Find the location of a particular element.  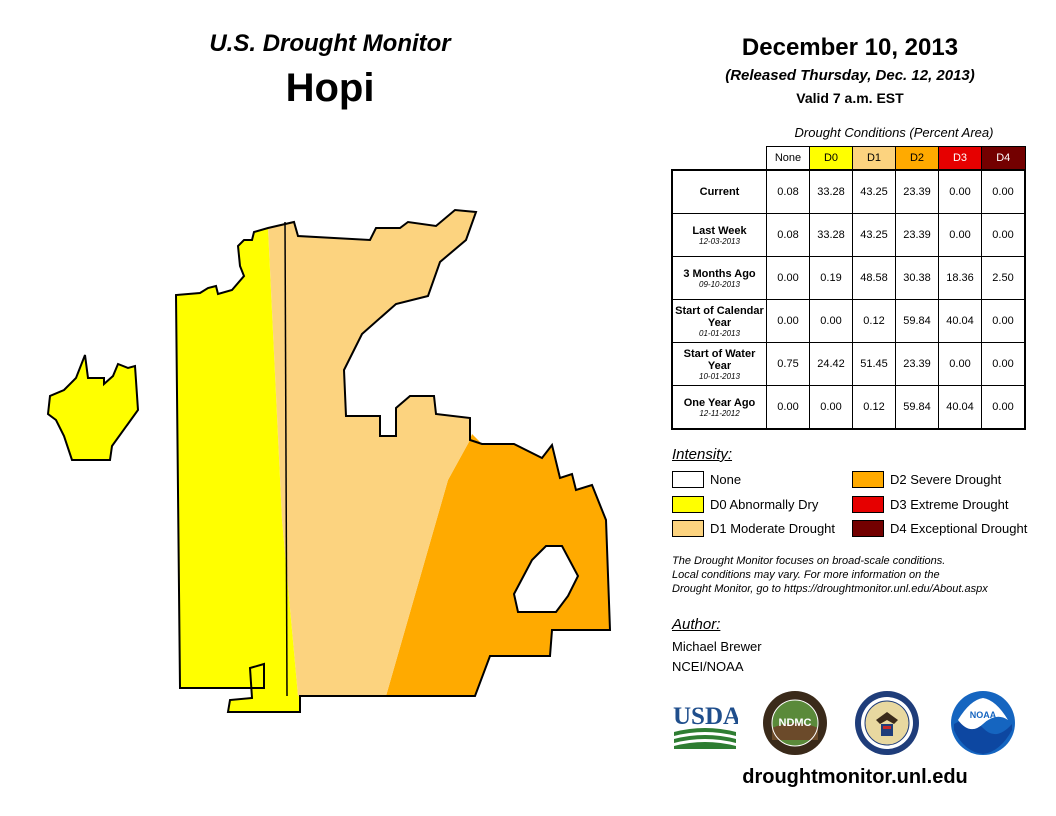

col-d0: D0 is located at coordinates (831, 158).